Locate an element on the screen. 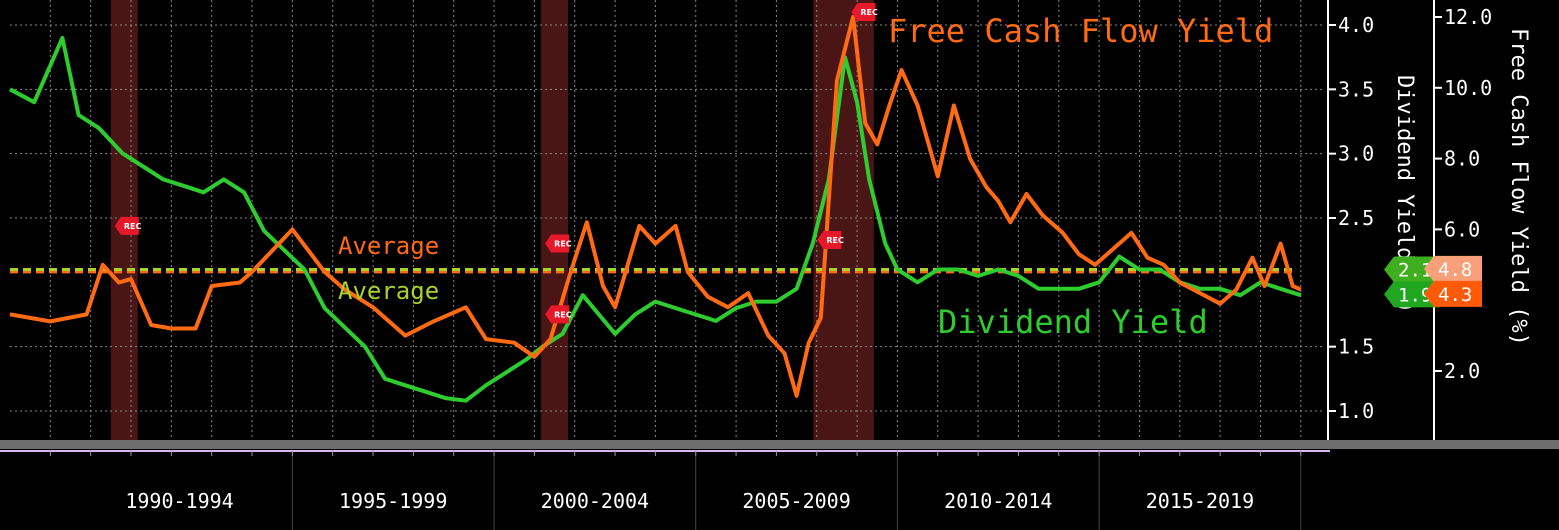 The image size is (1559, 530). left-axis-tick-label: 2.5 is located at coordinates (1356, 218).